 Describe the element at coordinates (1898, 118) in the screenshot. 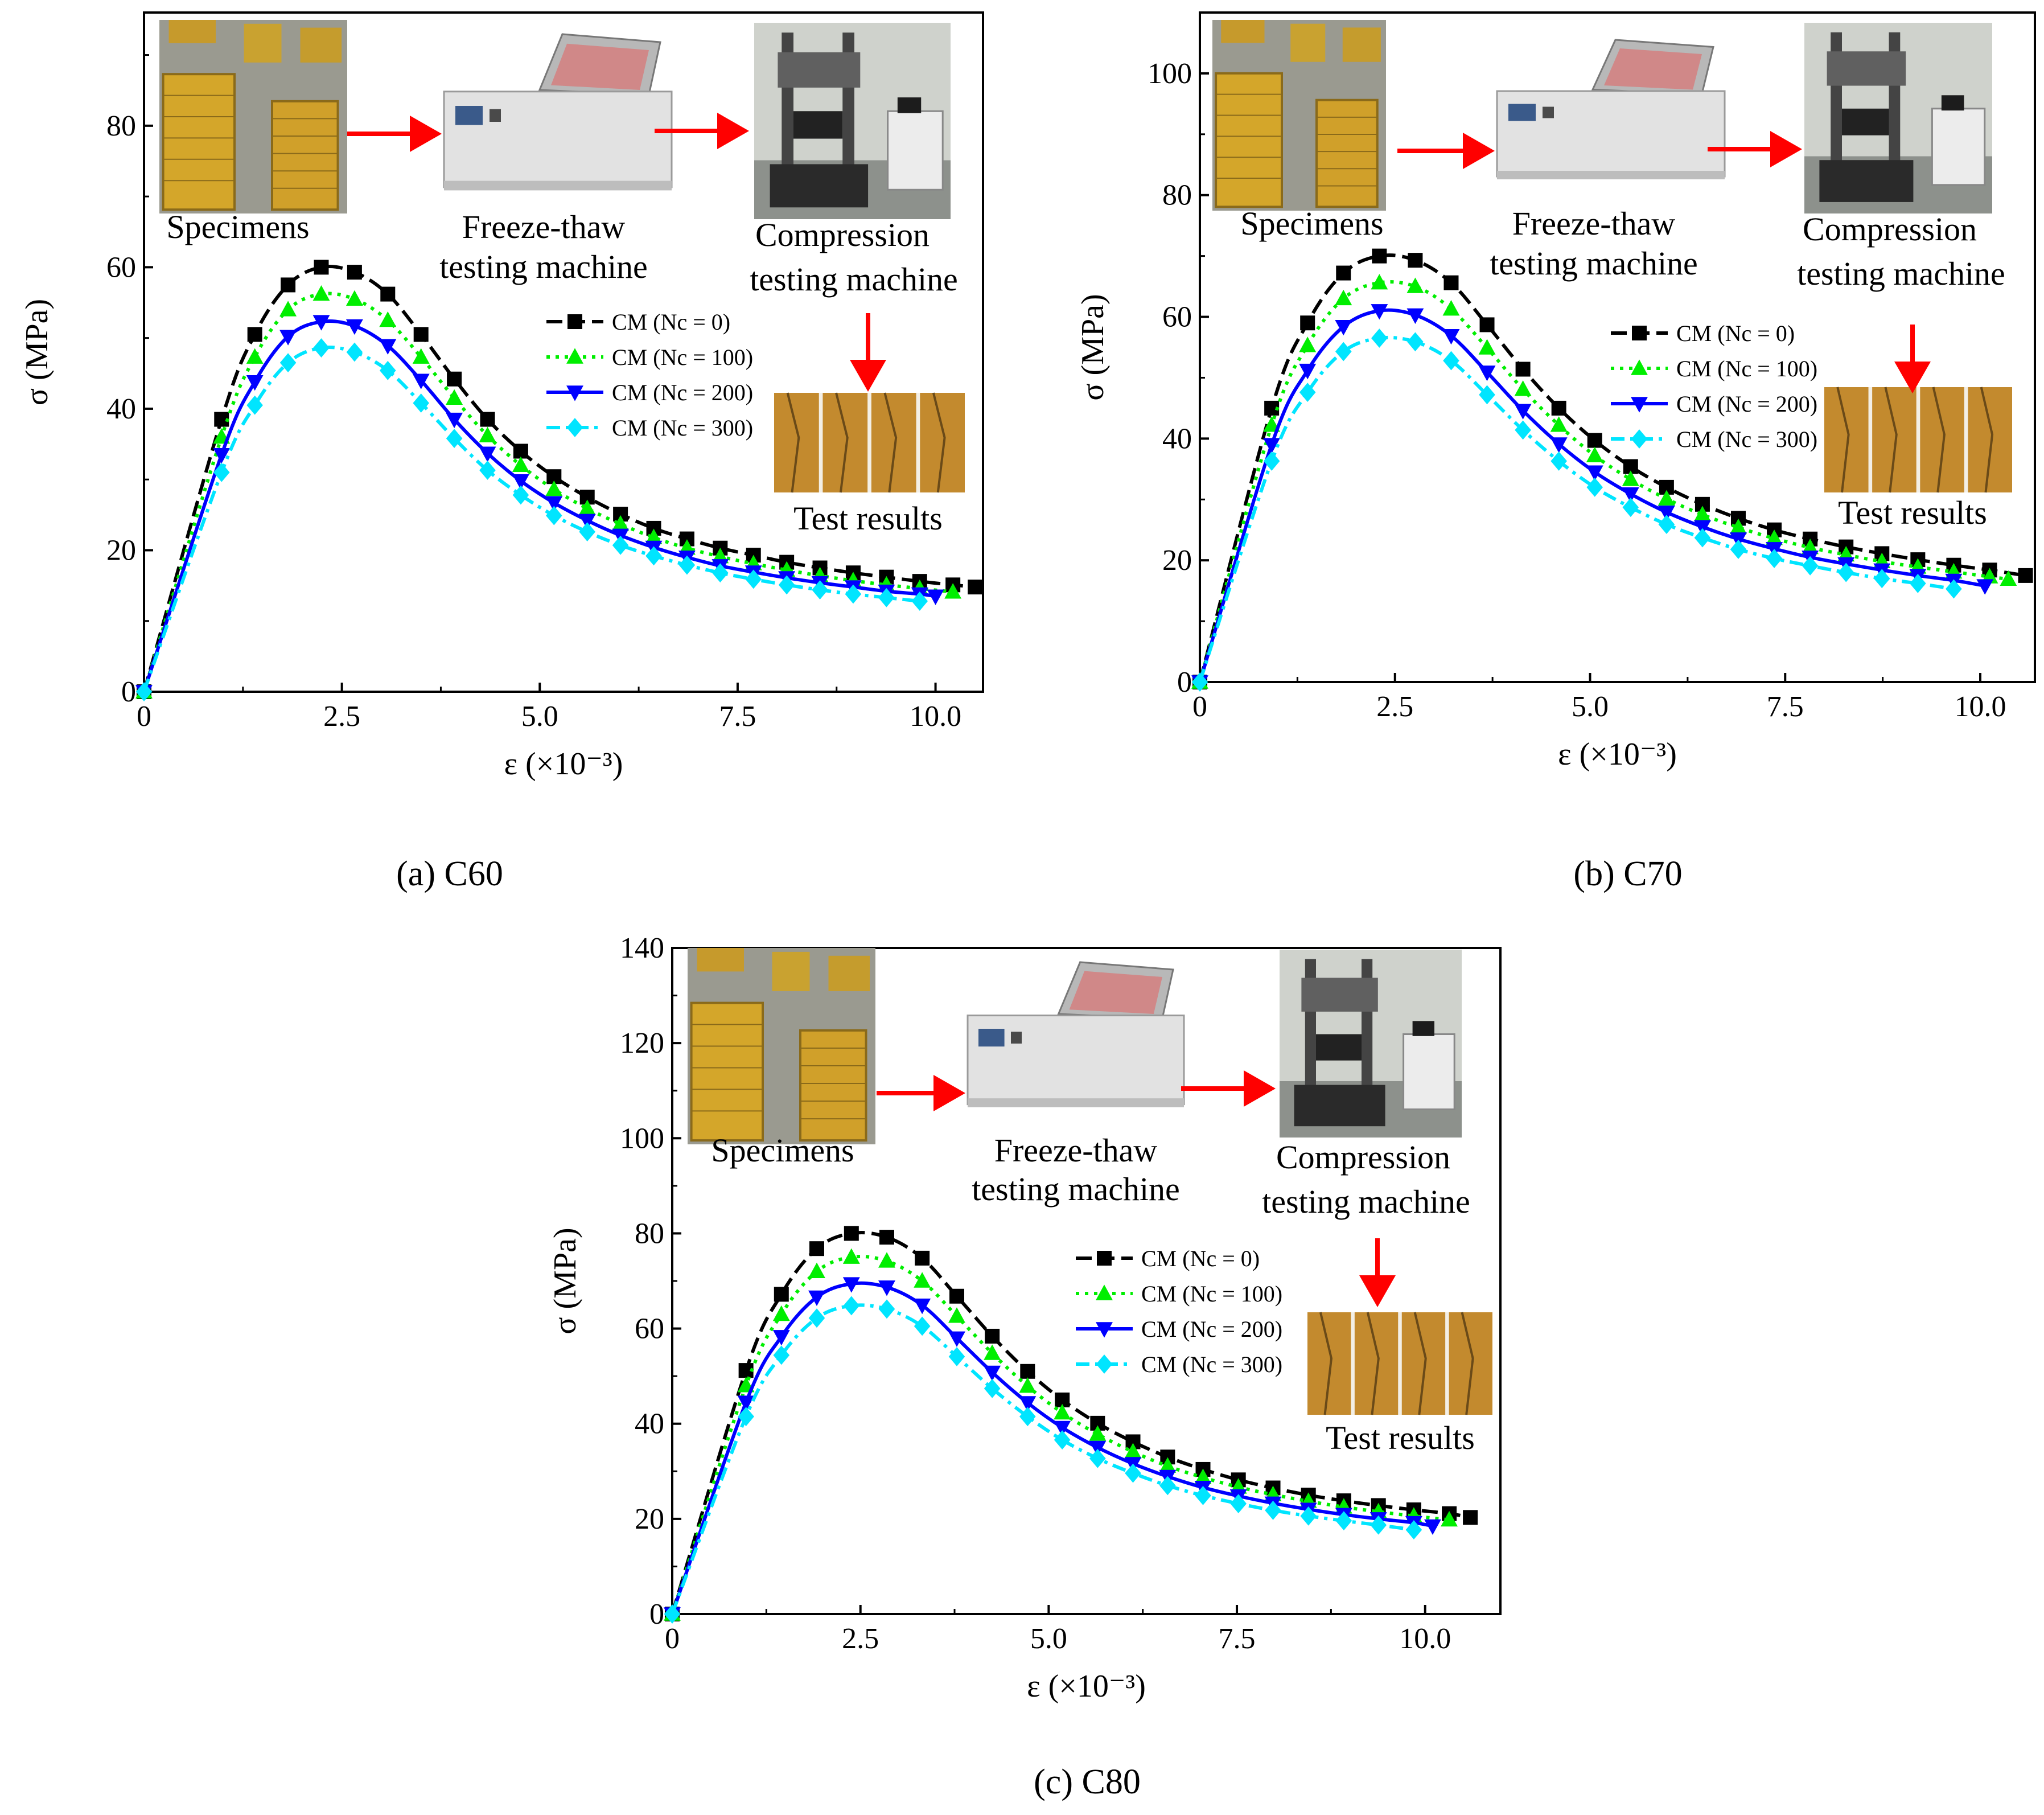

I see `compression-machine-photo` at that location.